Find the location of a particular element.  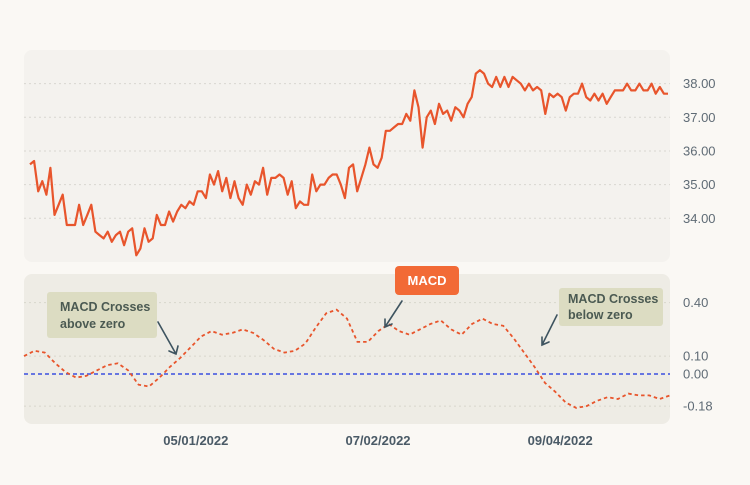

callout-right-background is located at coordinates (611, 307).